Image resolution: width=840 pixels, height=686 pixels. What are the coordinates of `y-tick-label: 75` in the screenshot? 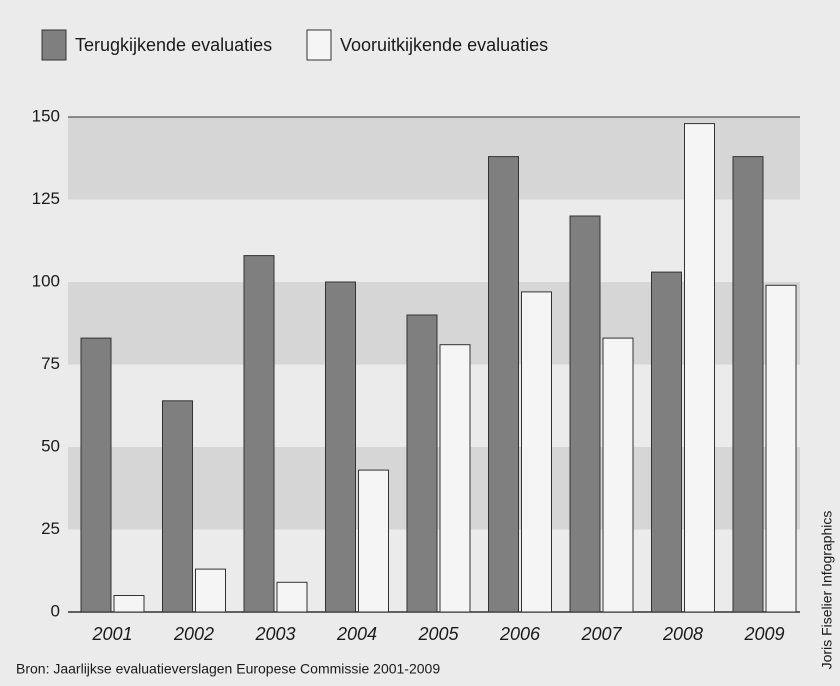 It's located at (50, 363).